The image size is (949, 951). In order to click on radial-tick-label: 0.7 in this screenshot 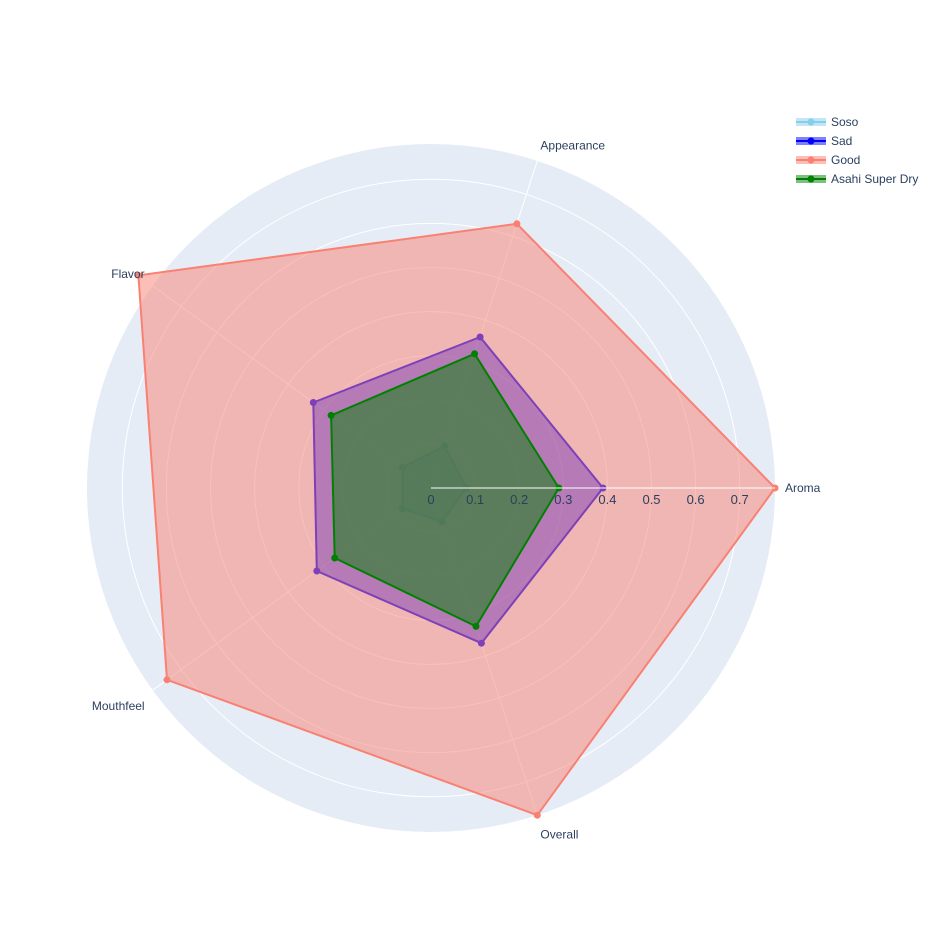, I will do `click(740, 499)`.